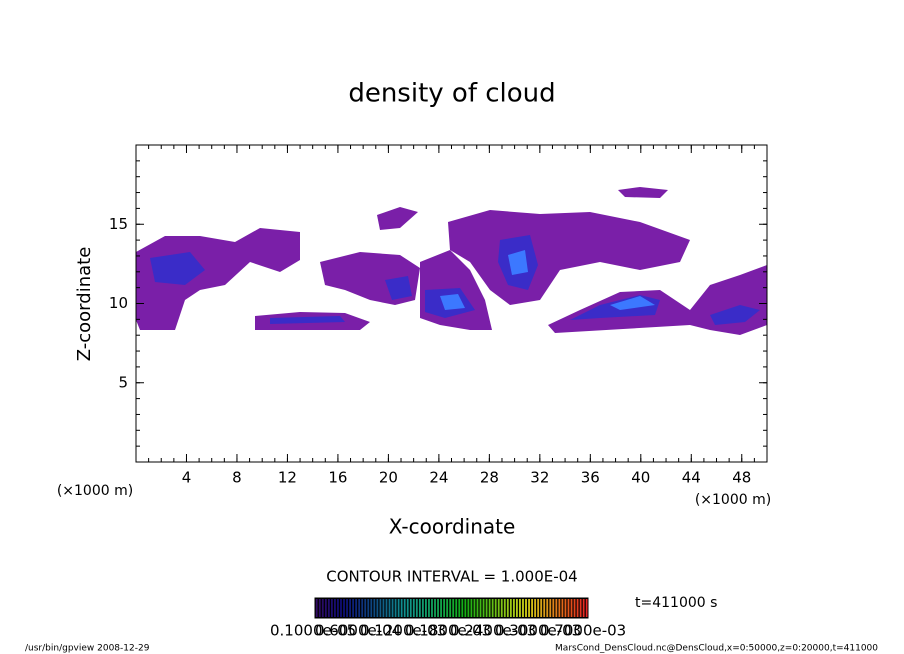 This screenshot has width=904, height=654. What do you see at coordinates (448, 631) in the screenshot?
I see `colorbar-label: 0.1800e-03` at bounding box center [448, 631].